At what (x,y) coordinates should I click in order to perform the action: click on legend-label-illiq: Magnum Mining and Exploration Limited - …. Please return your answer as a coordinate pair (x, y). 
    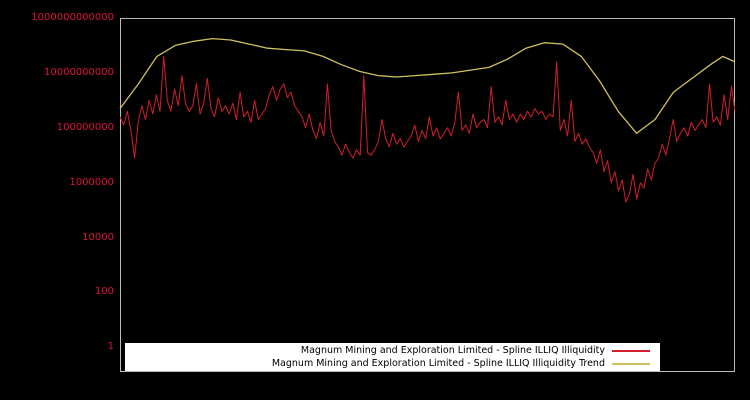
    Looking at the image, I should click on (452, 350).